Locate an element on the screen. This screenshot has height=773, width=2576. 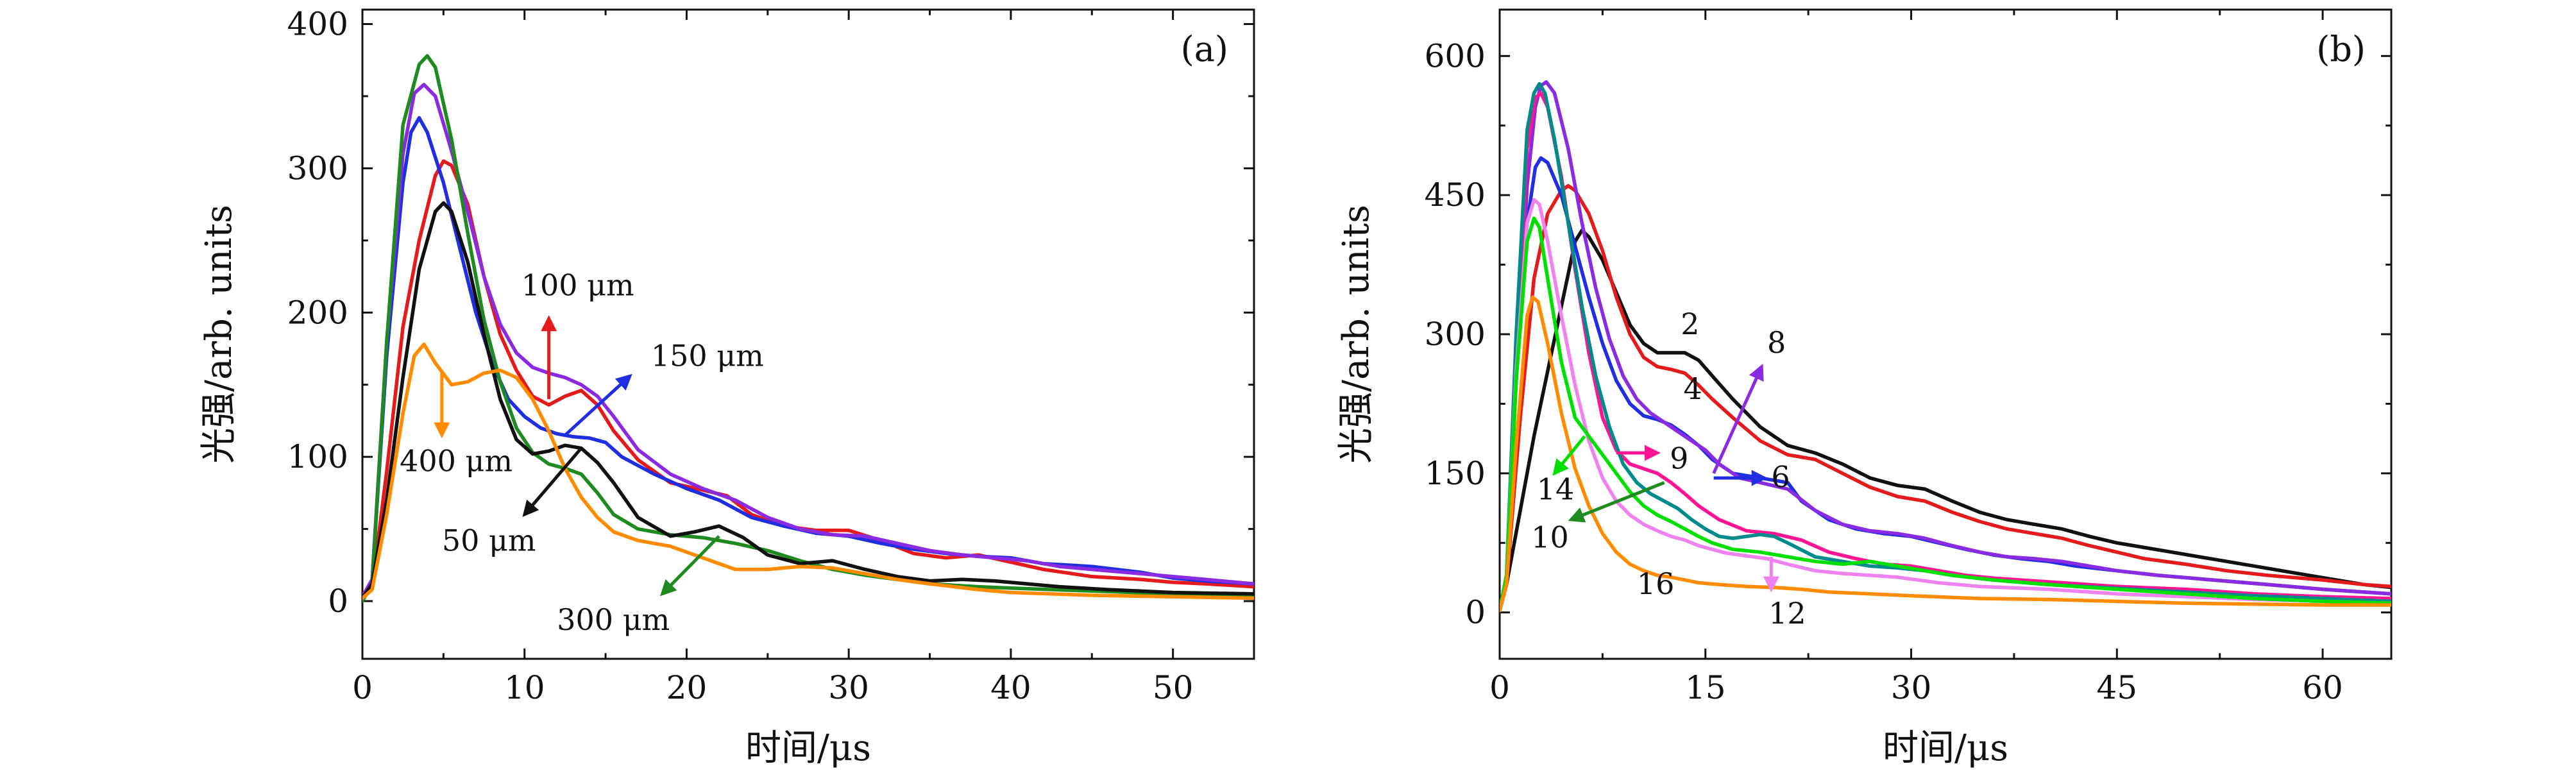
annotation-label: 14 is located at coordinates (1556, 489).